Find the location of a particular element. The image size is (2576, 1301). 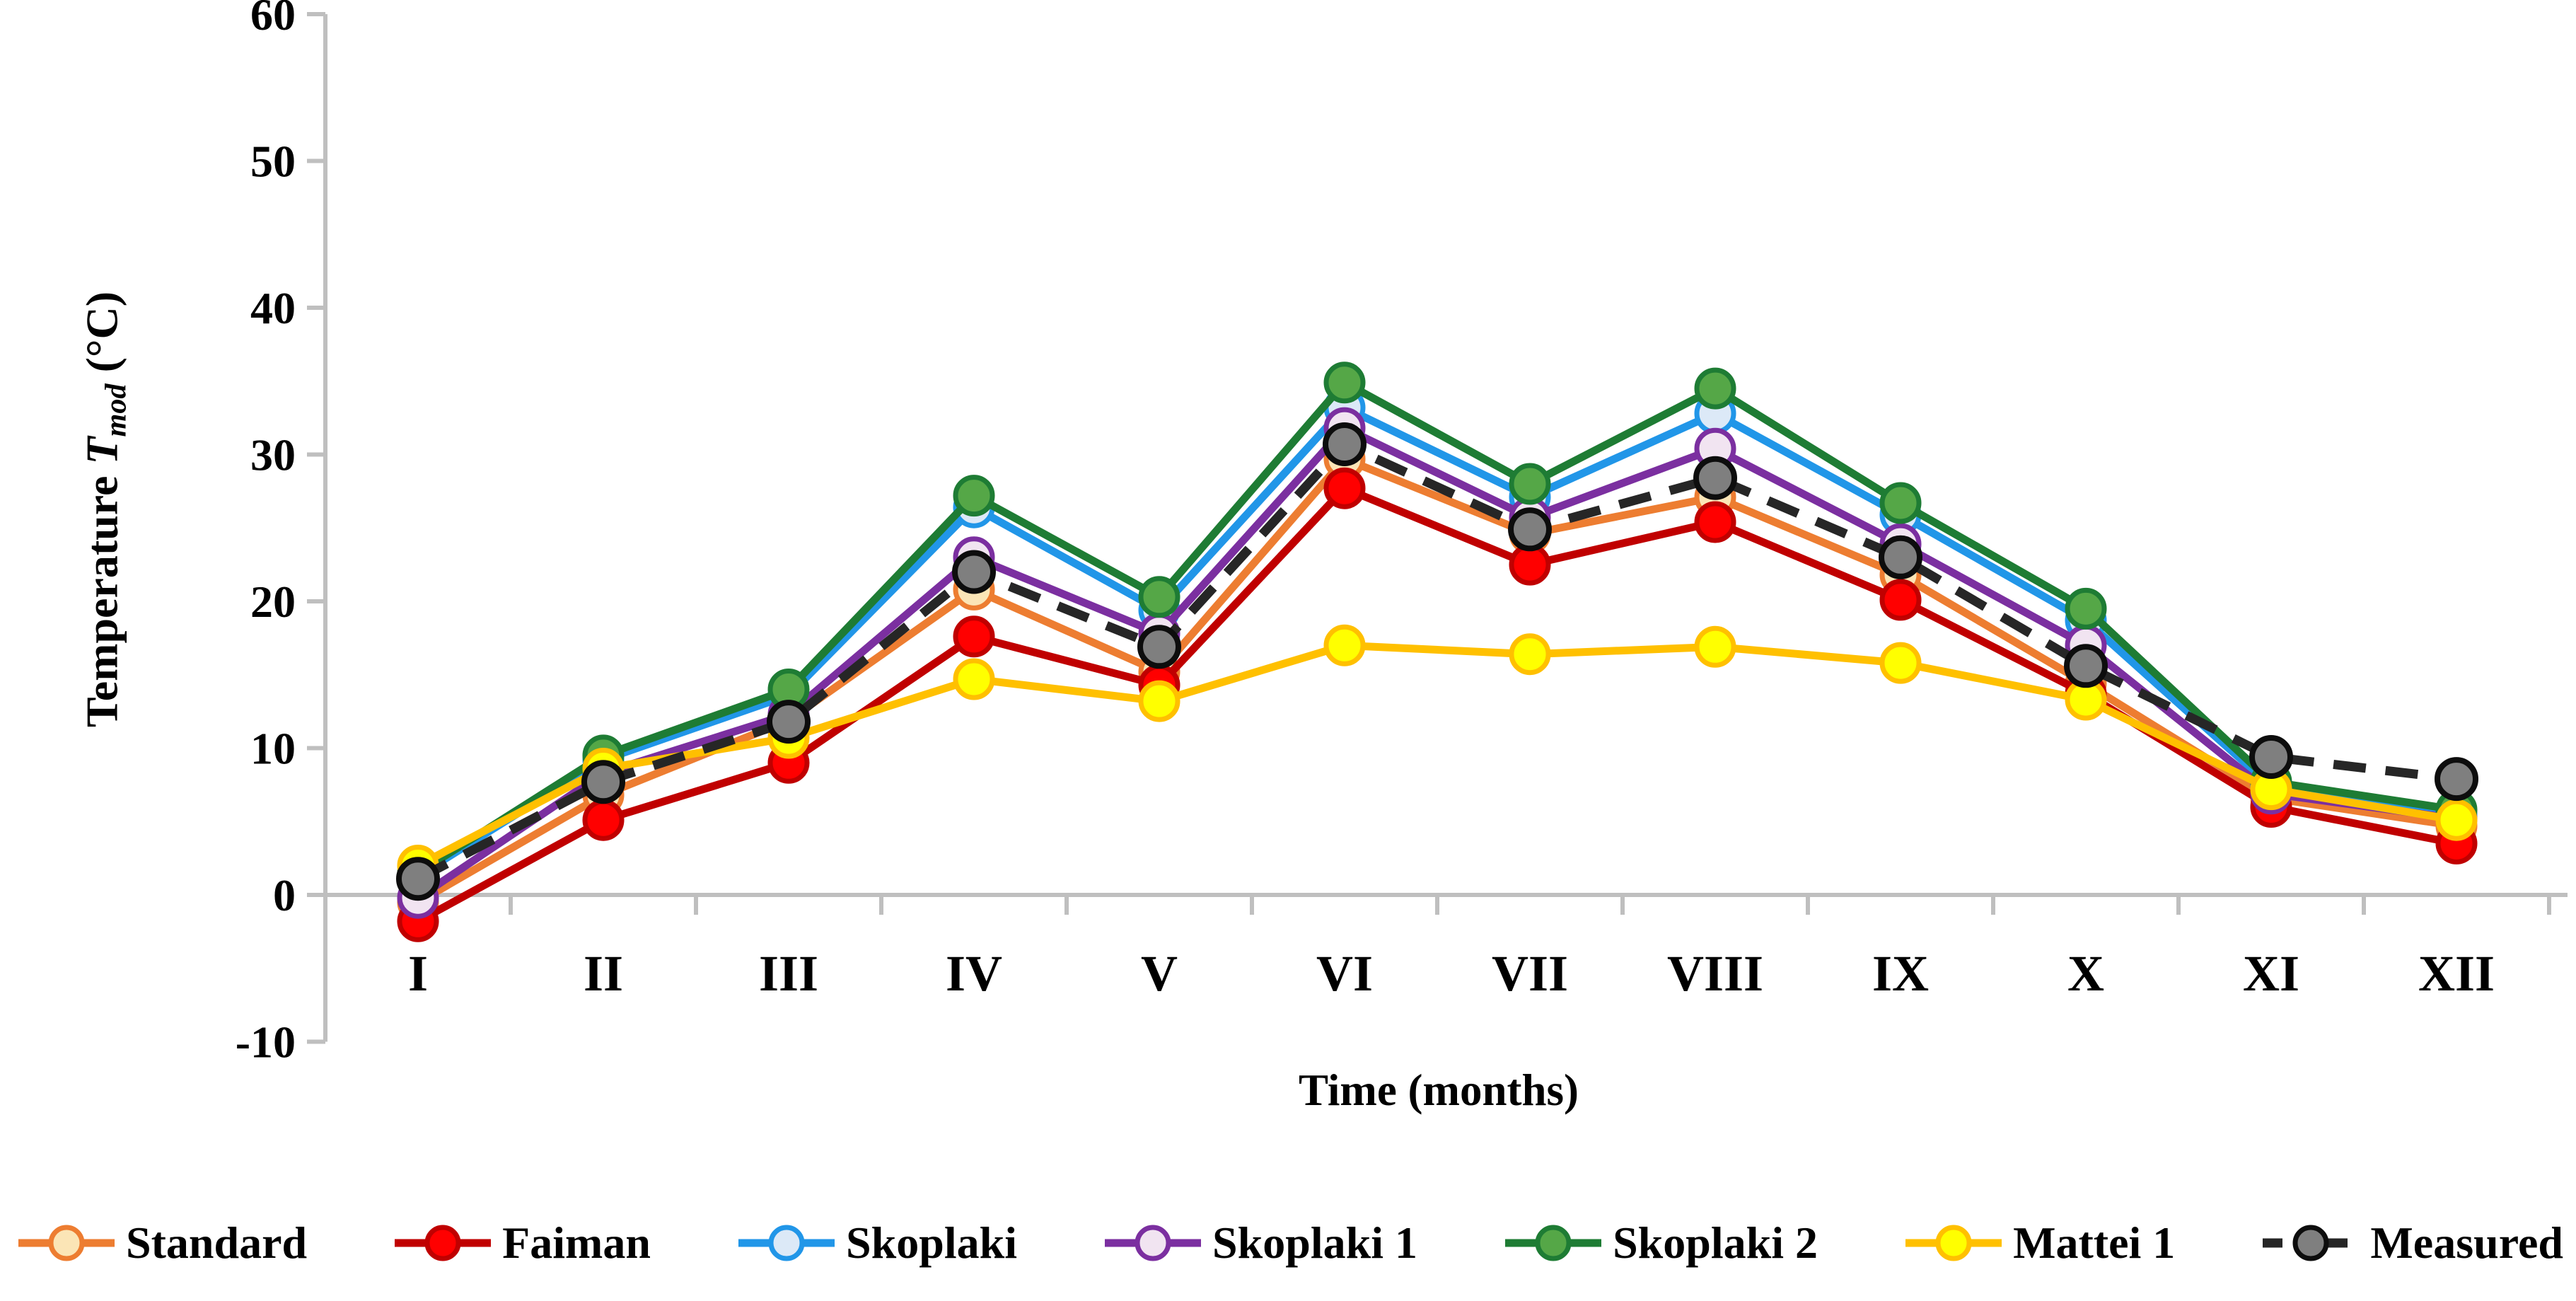

marker-skoplaki-2-VIII is located at coordinates (1715, 388).